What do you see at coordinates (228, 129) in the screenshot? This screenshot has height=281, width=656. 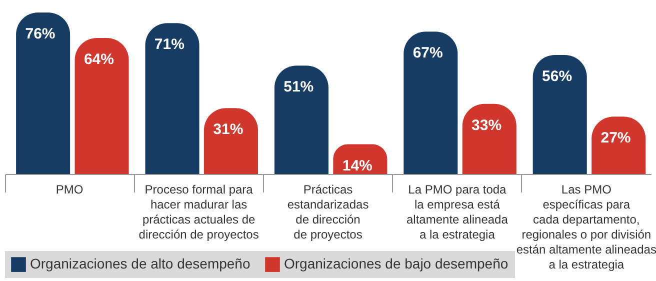 I see `data-label: 31%` at bounding box center [228, 129].